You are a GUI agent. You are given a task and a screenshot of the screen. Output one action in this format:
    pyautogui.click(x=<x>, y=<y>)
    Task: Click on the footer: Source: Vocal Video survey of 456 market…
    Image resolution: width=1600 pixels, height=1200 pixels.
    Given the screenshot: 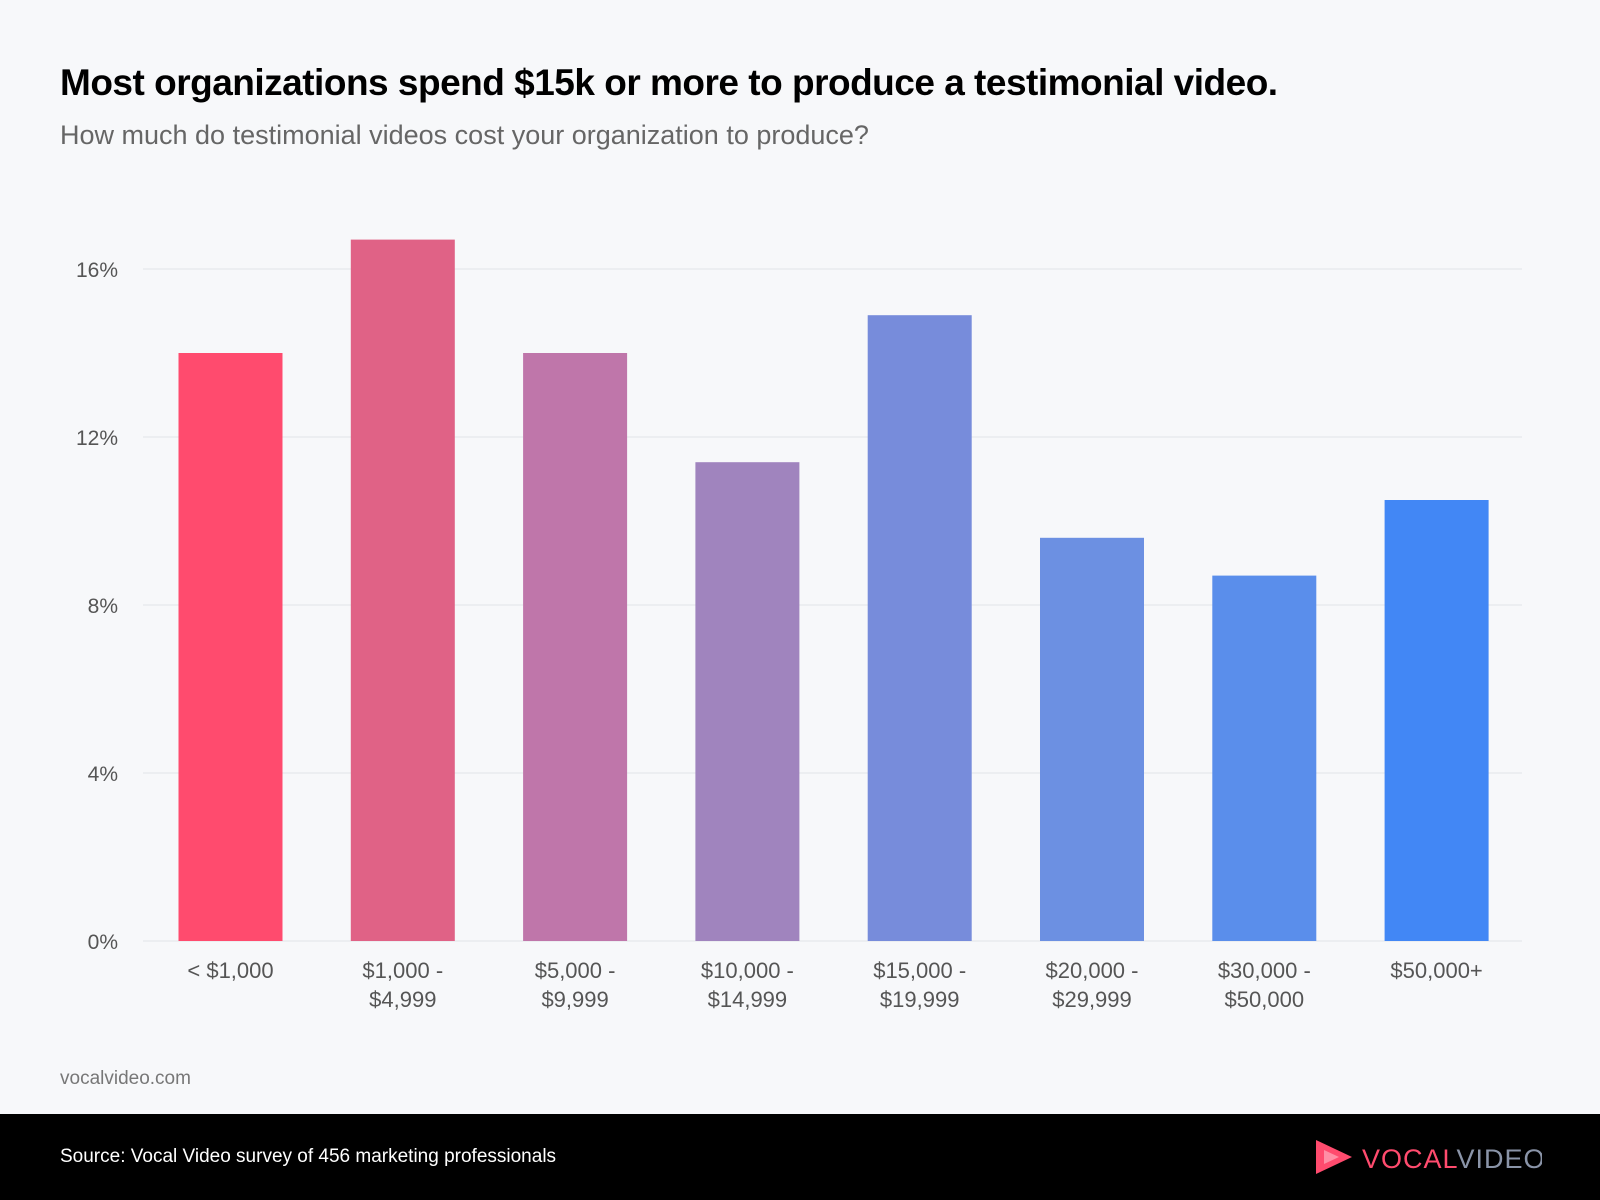 What is the action you would take?
    pyautogui.click(x=800, y=1157)
    